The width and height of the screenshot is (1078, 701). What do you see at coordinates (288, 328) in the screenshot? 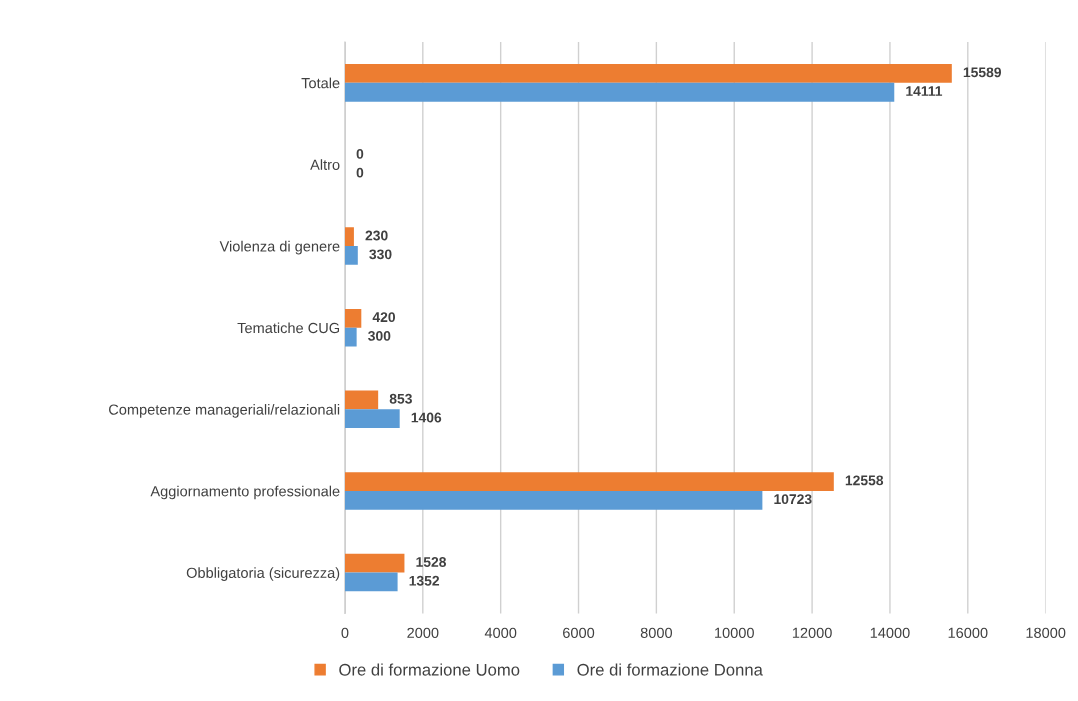
I see `y-tick-label: Tematiche CUG` at bounding box center [288, 328].